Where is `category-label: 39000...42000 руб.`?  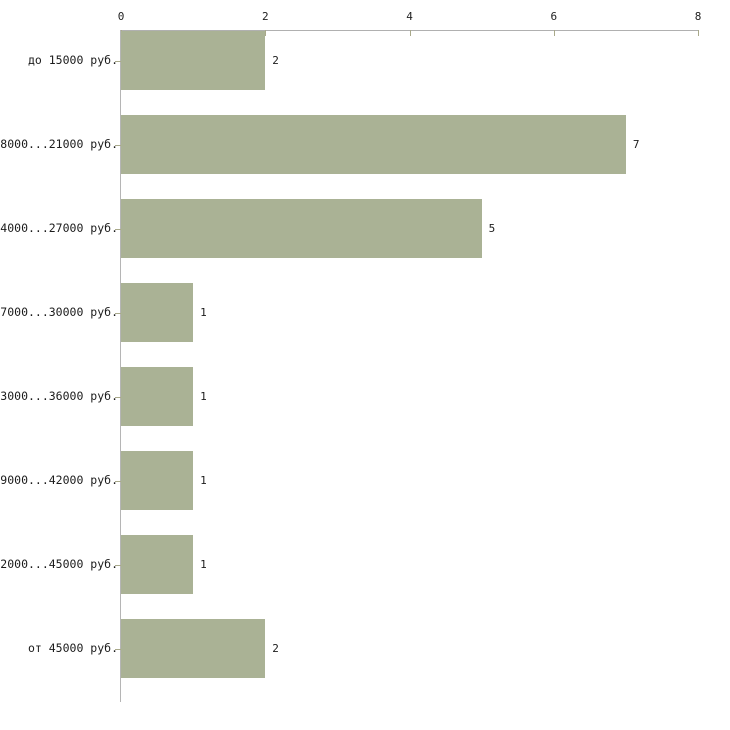
category-label: 39000...42000 руб. is located at coordinates (59, 479).